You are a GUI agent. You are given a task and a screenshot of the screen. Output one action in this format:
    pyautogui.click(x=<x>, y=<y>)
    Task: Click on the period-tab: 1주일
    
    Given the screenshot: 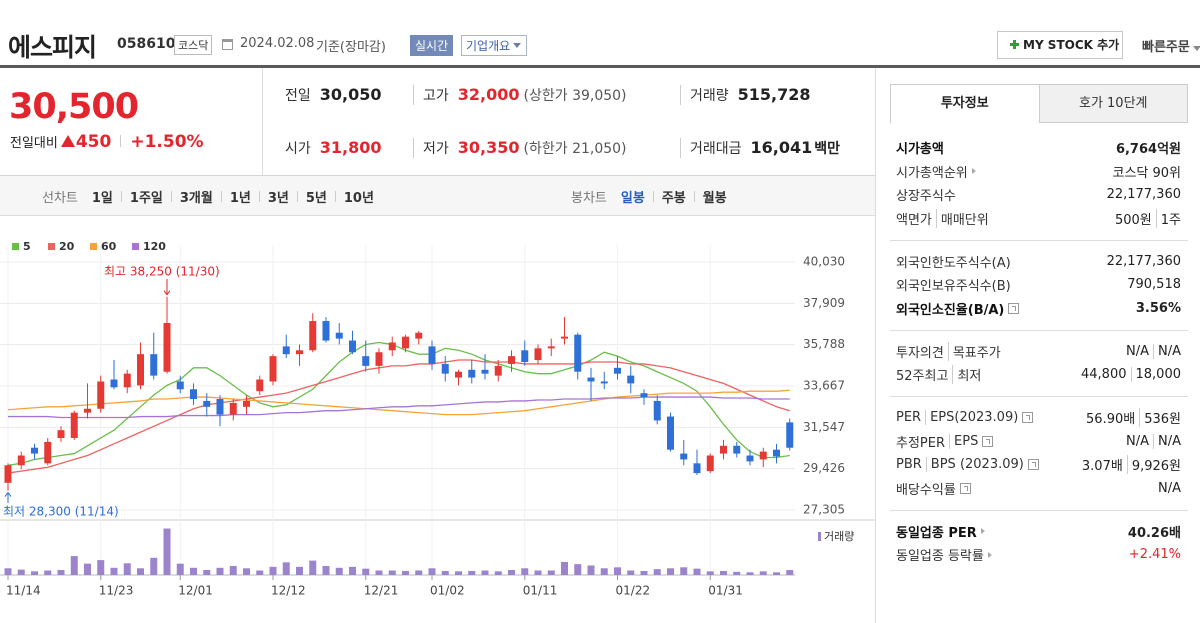 What is the action you would take?
    pyautogui.click(x=146, y=198)
    